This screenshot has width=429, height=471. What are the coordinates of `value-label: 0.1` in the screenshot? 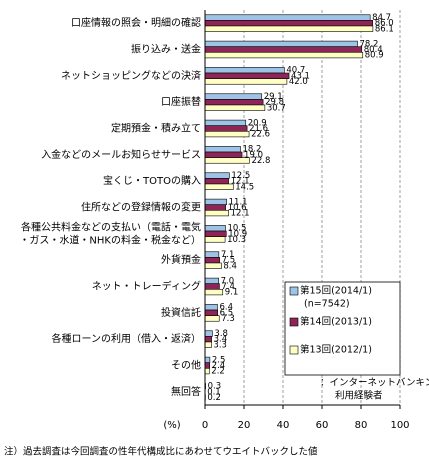 It's located at (214, 392).